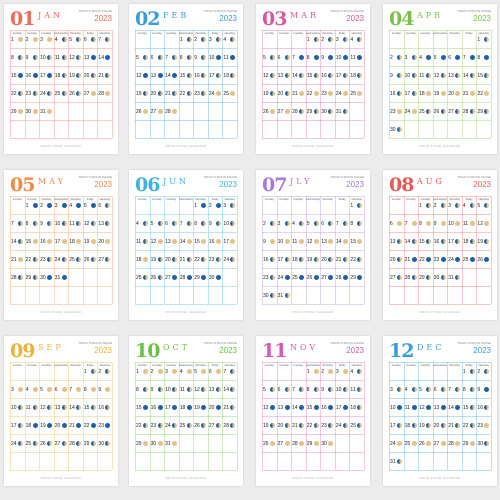  I want to click on day-number: 20, so click(451, 94).